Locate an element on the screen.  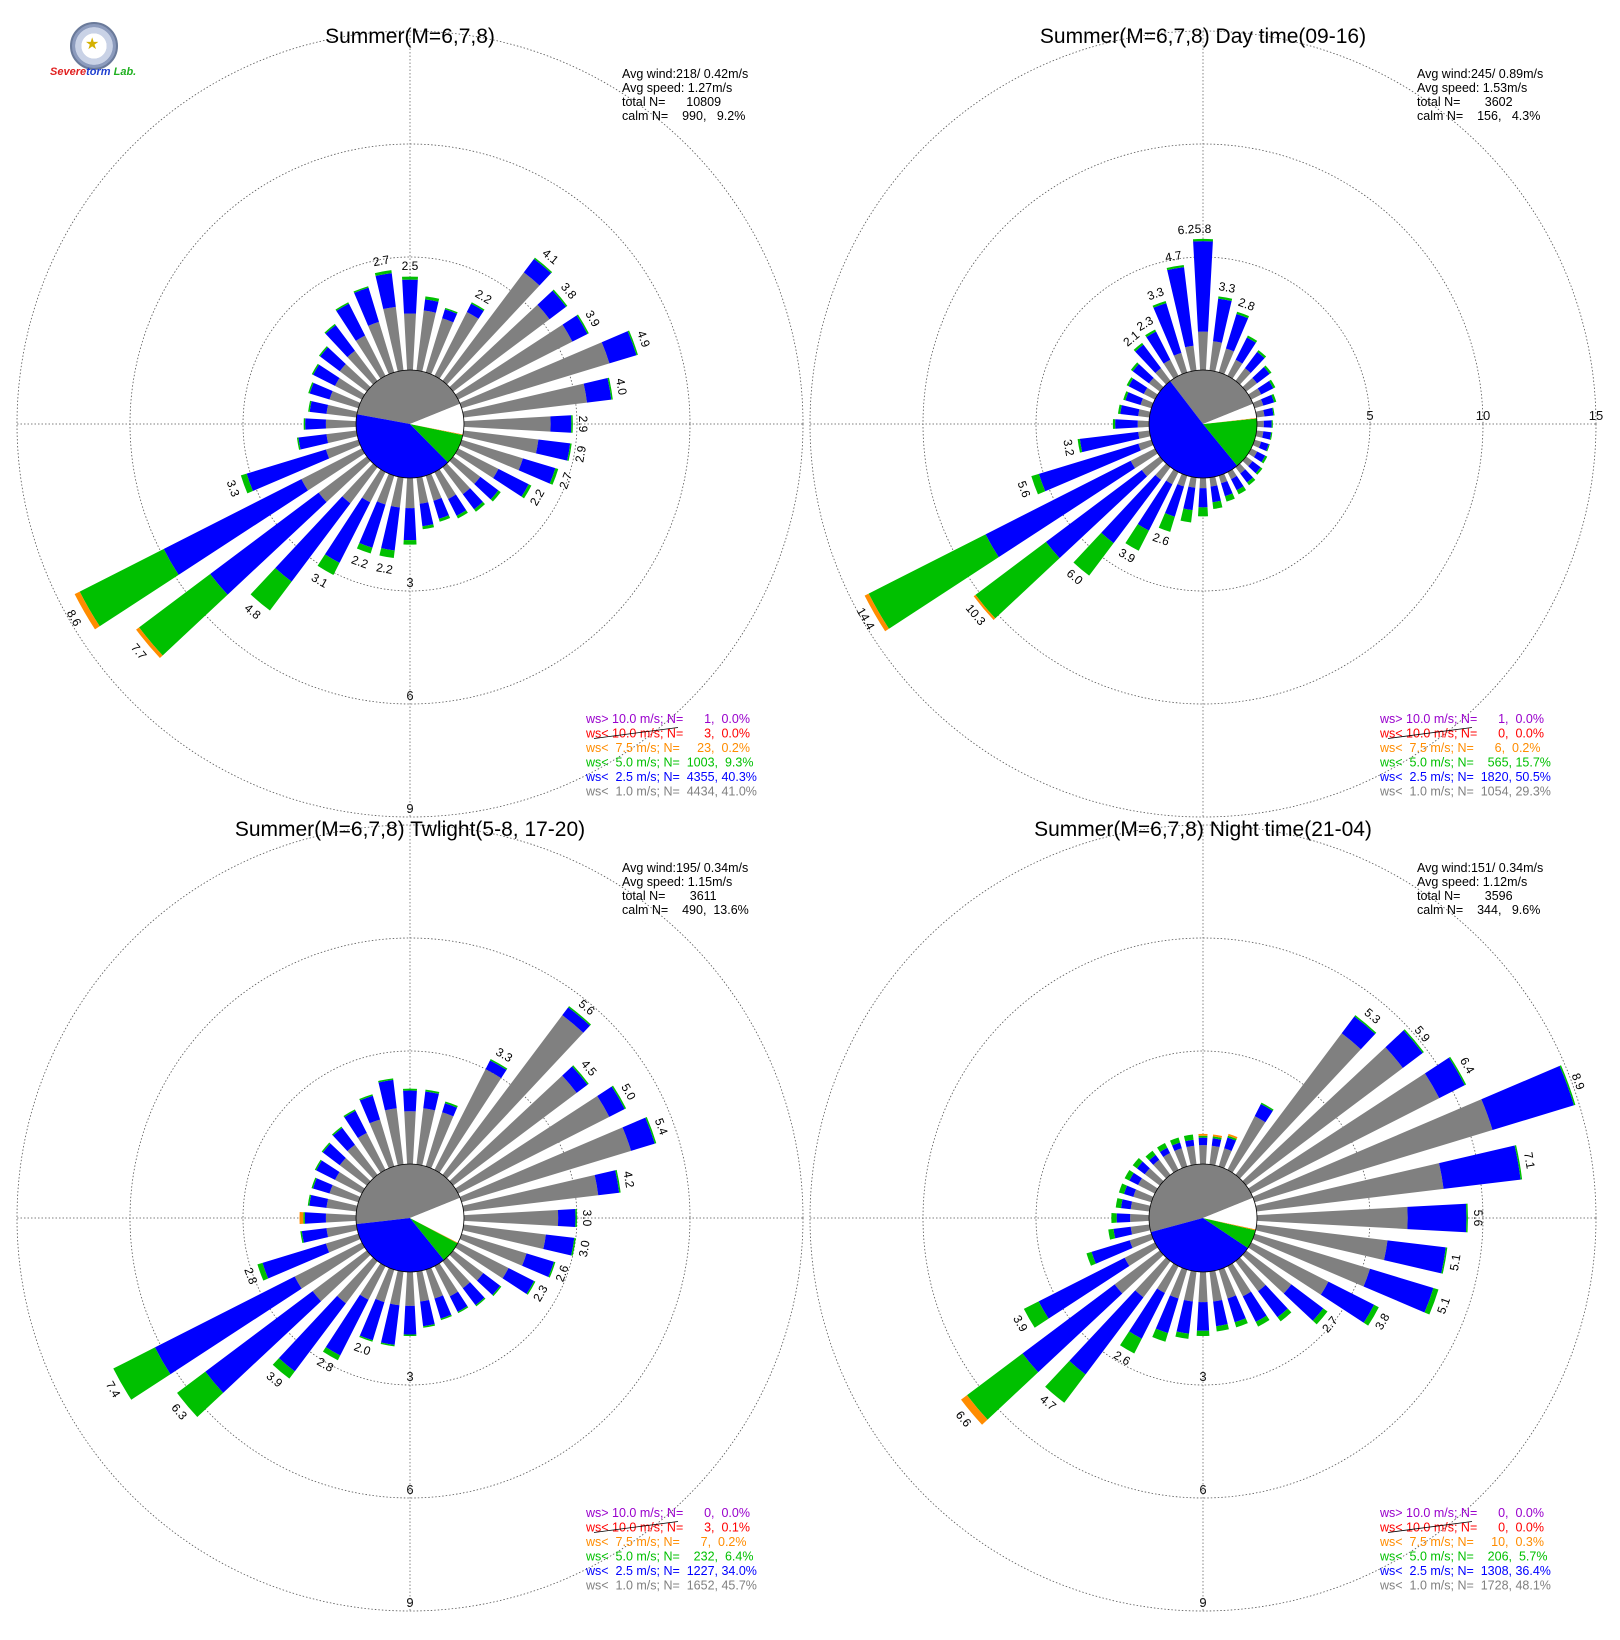
panel-title: Summer(M=6,7,8) is located at coordinates (410, 36).